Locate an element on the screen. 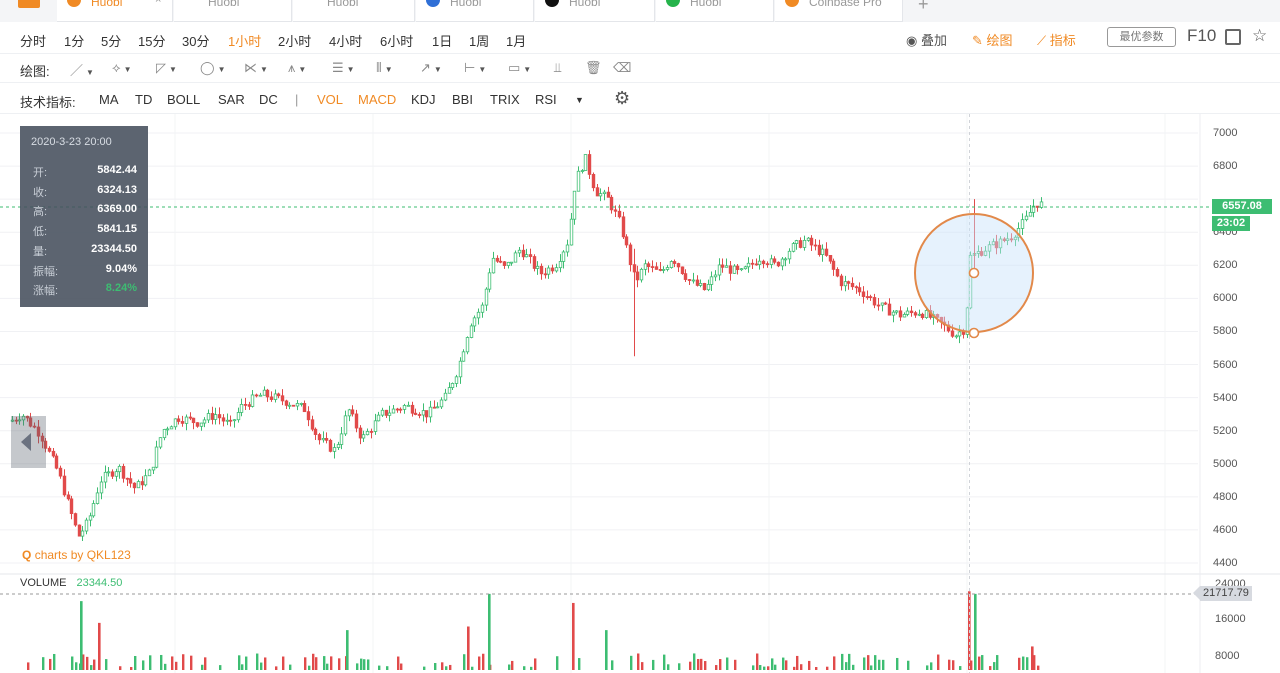  magnet-tool-icon: ⫫ is located at coordinates (558, 67).